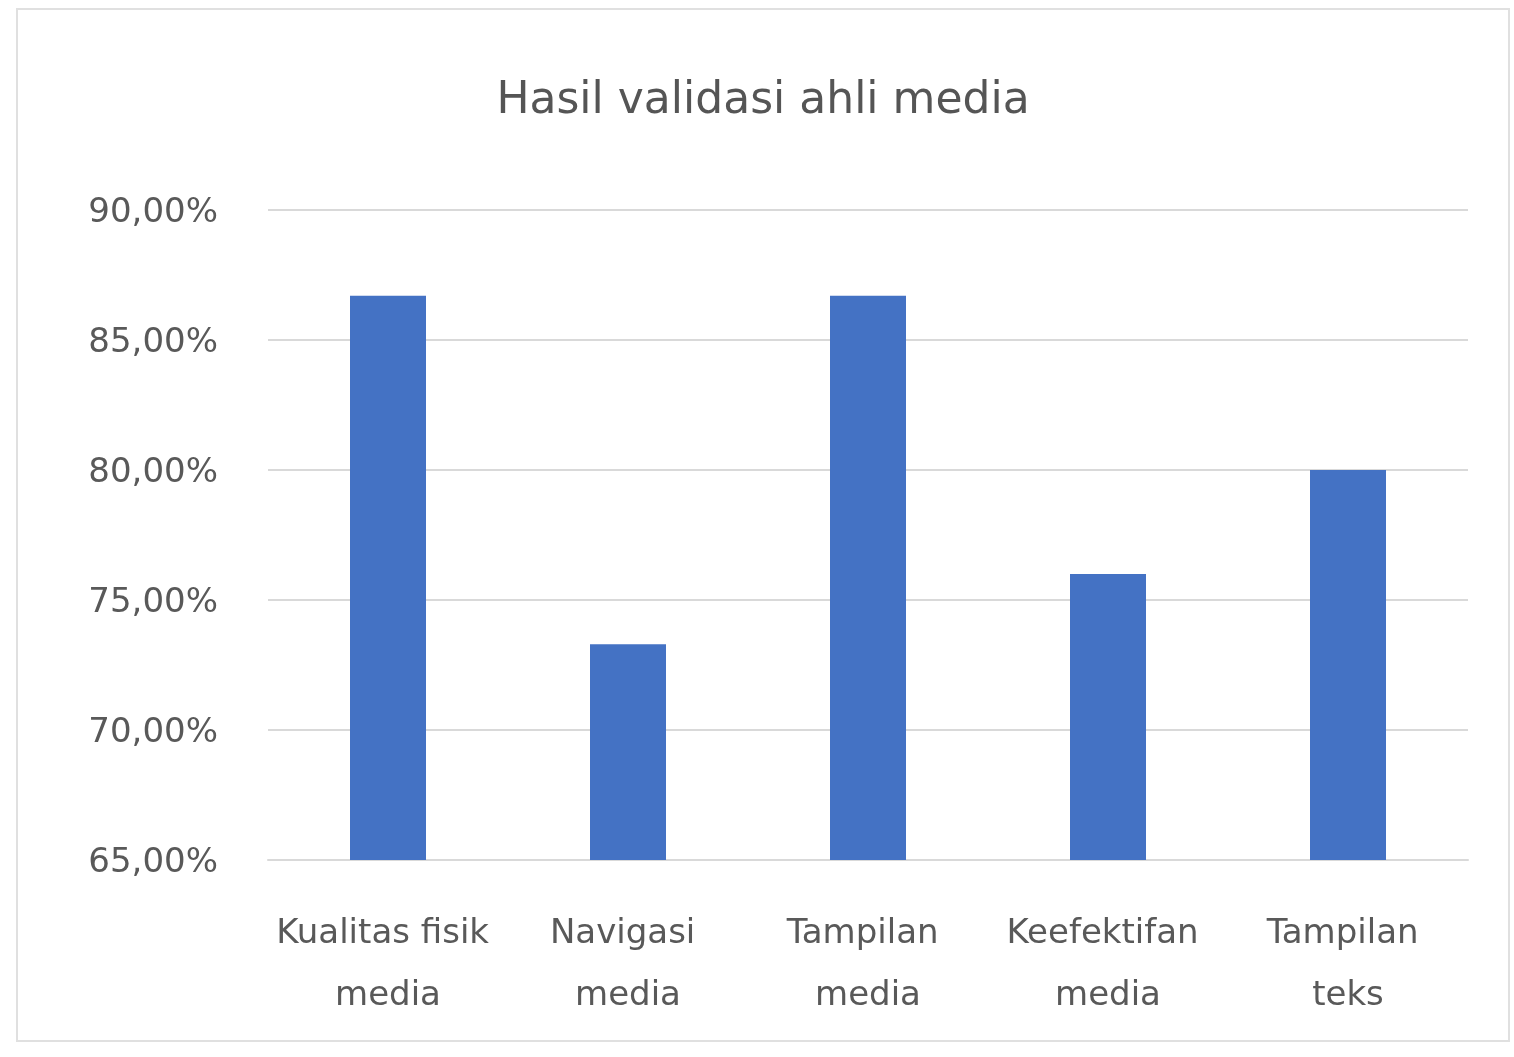 This screenshot has height=1057, width=1514. Describe the element at coordinates (1347, 962) in the screenshot. I see `x-tick-label: Tampilan teks` at that location.